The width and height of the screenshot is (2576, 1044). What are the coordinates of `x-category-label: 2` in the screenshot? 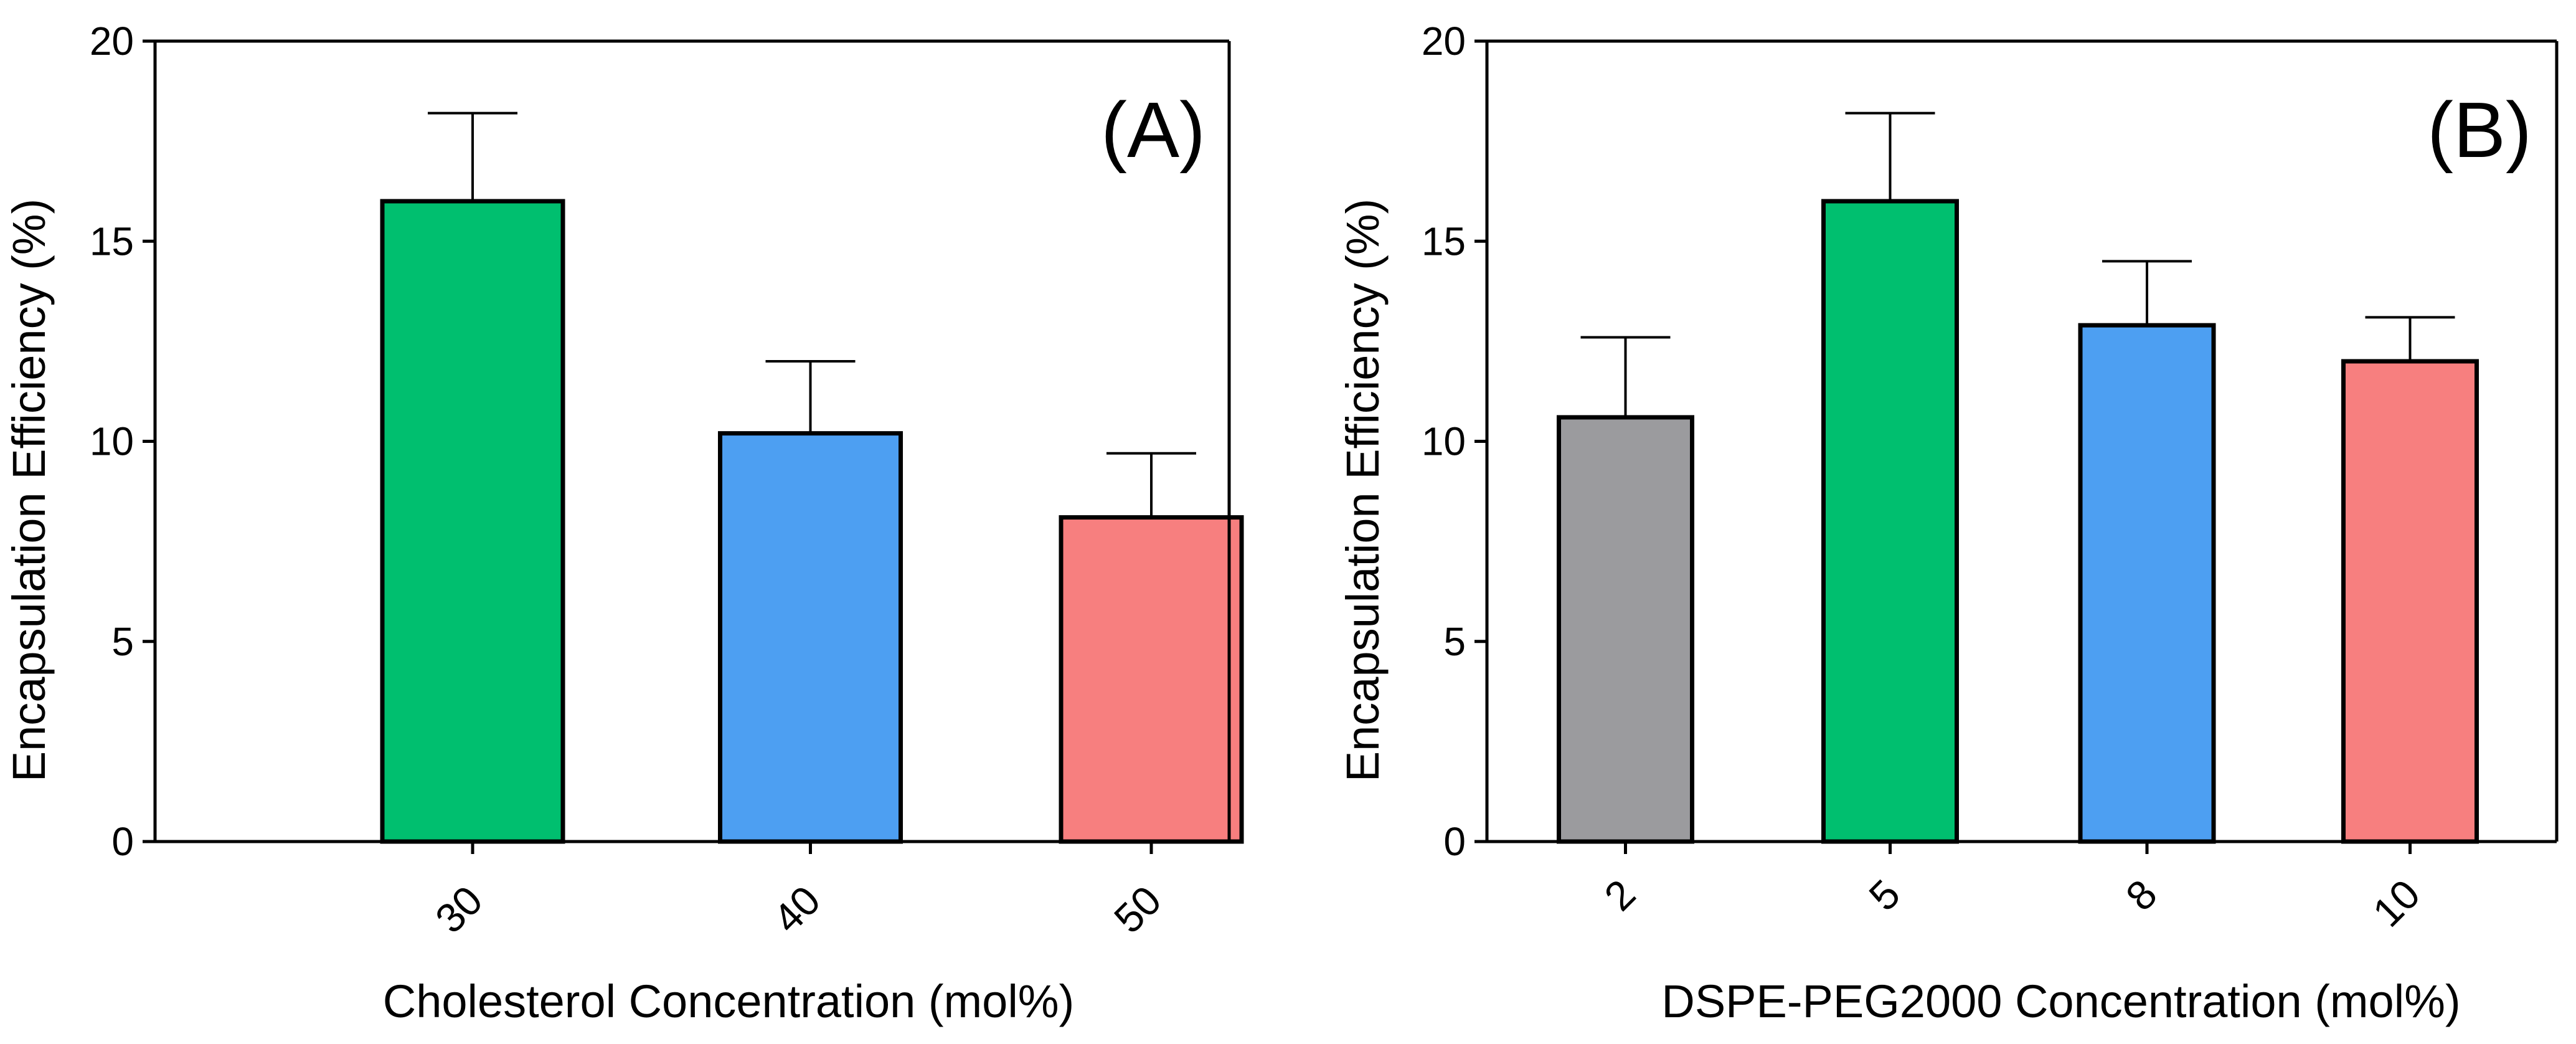 It's located at (1620, 895).